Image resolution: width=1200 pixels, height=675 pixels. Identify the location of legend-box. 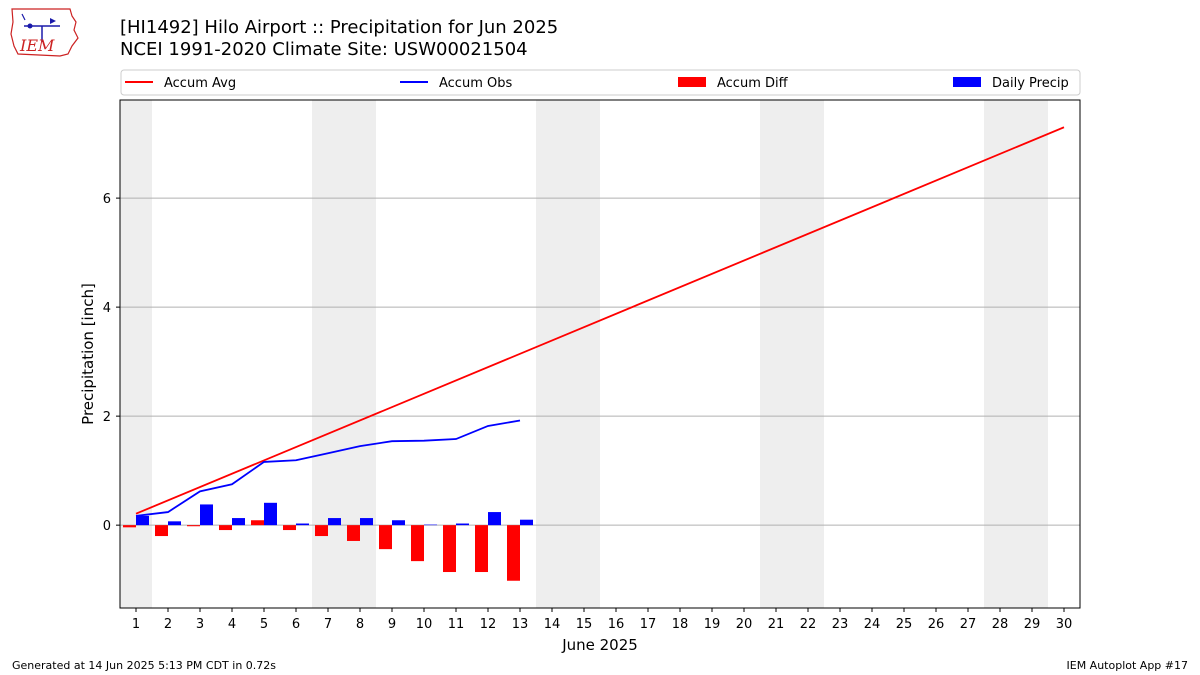
(600, 82).